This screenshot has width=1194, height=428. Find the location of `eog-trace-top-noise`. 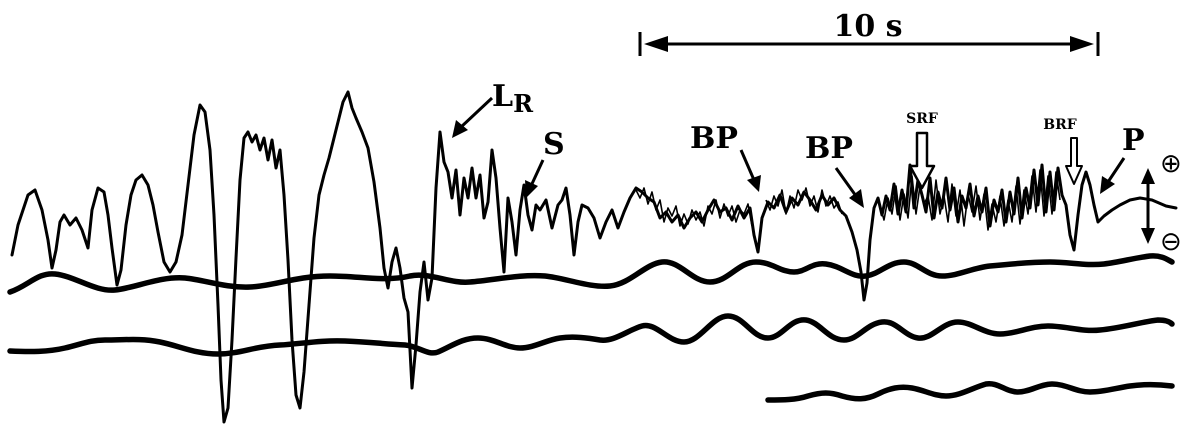

eog-trace-top-noise is located at coordinates (848, 200).